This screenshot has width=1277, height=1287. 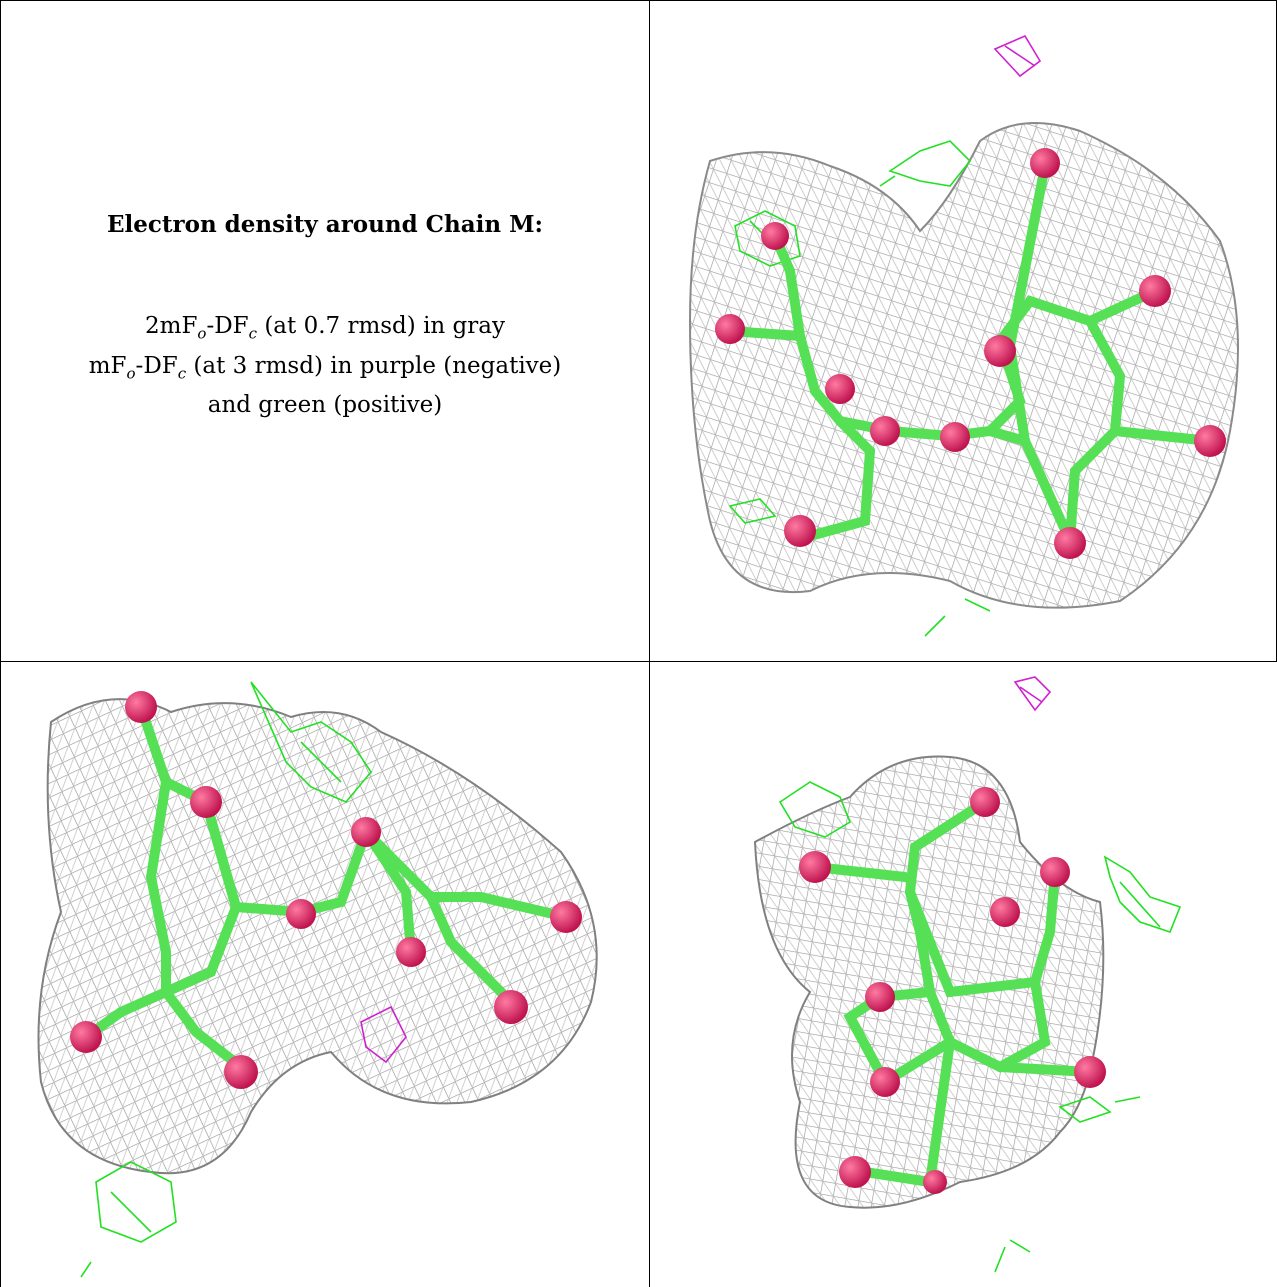 I want to click on caption-title: Electron density around Chain M:, so click(x=325, y=224).